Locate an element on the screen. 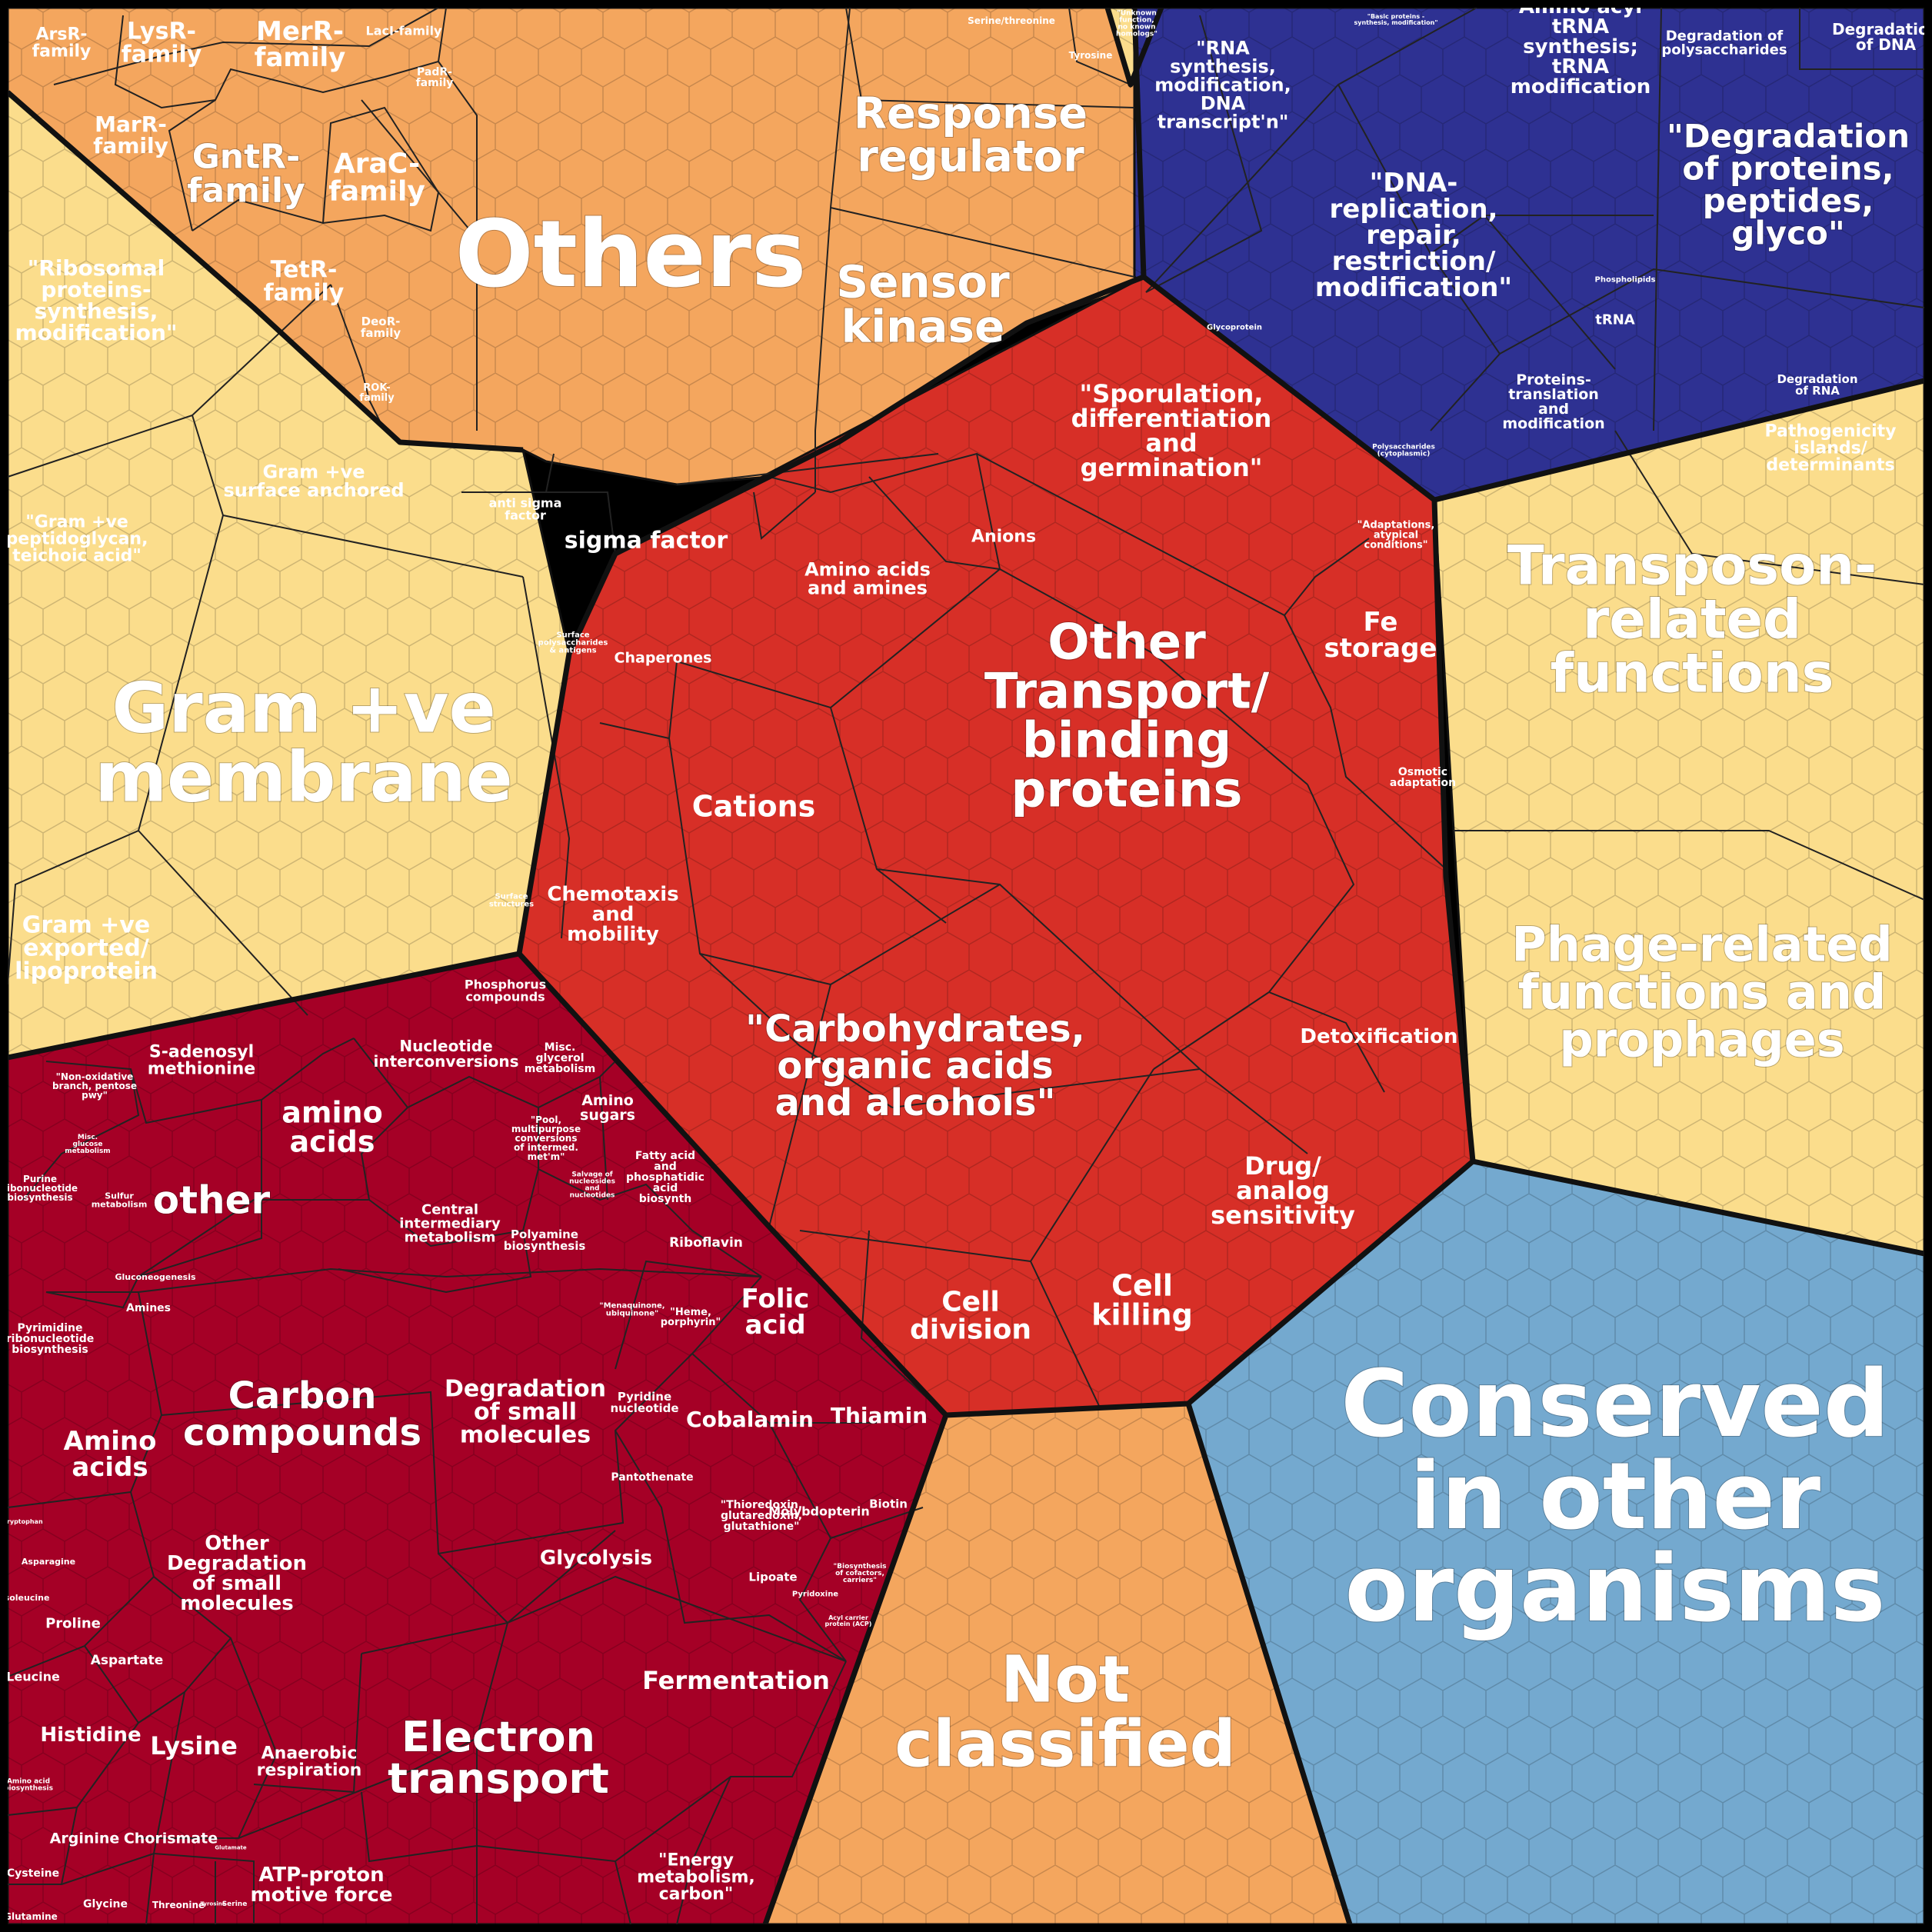  label-gram-surface-anchored: Gram +ve surface anchored is located at coordinates (313, 481).